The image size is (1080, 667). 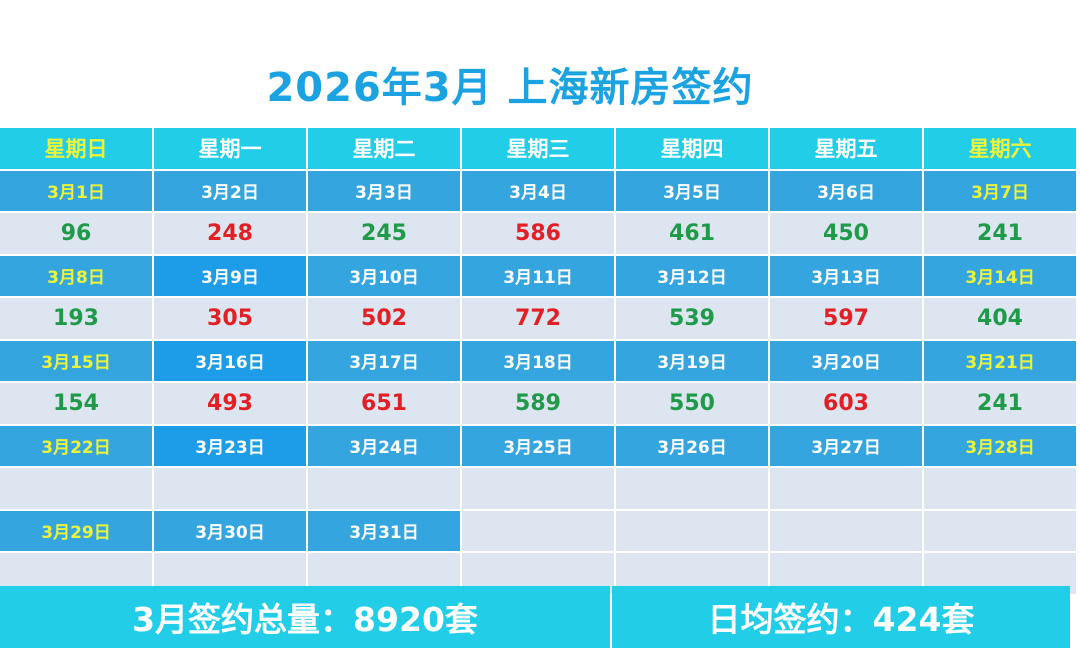 I want to click on date-cell: 3月23日, so click(x=230, y=445).